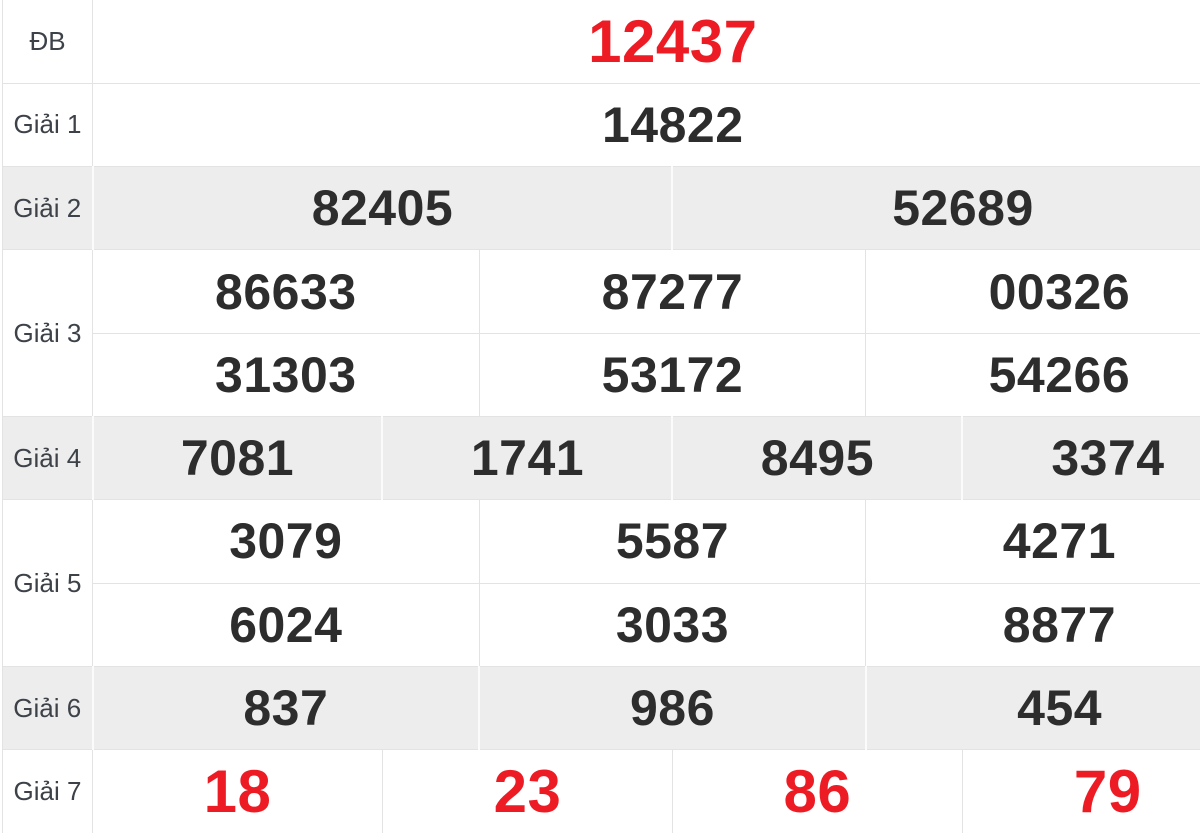 The height and width of the screenshot is (833, 1200). I want to click on prize-row-giai-3b: 31303 53172 54266, so click(601, 374).